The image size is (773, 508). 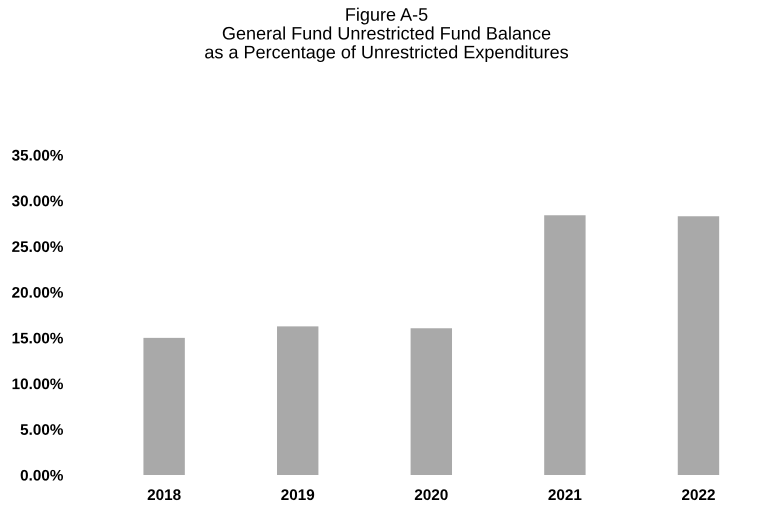 What do you see at coordinates (38, 201) in the screenshot?
I see `y-tick-label: 30.00%` at bounding box center [38, 201].